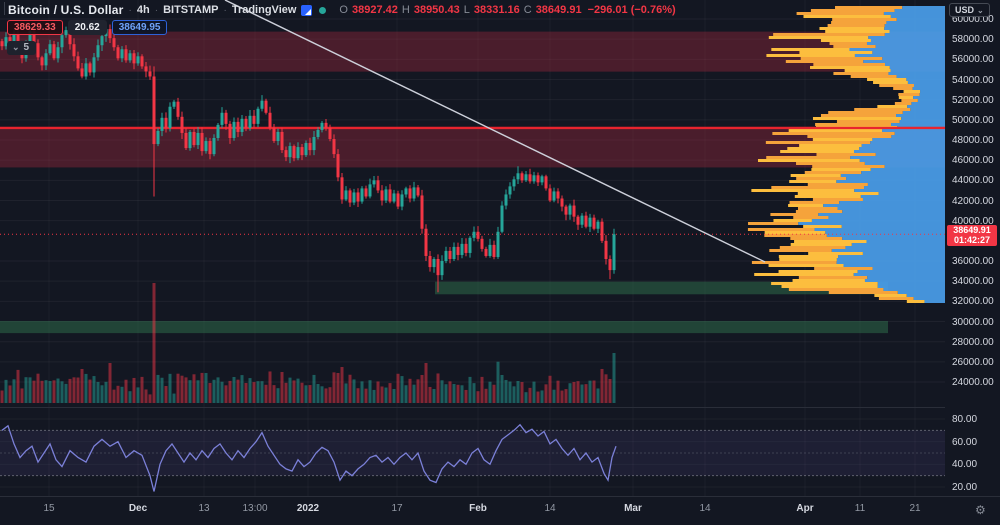  I want to click on rsi-tick-label: 60.00, so click(965, 442).